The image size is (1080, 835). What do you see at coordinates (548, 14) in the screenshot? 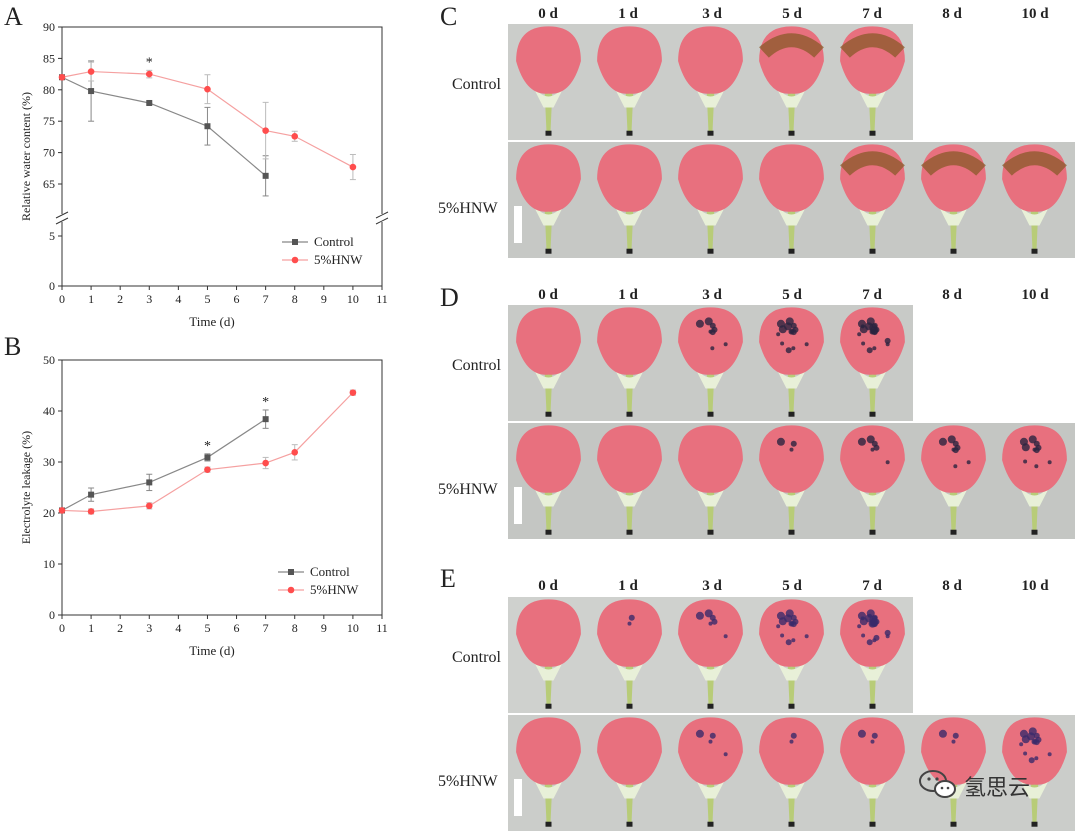
I see `day-label-c-0: 0 d` at bounding box center [548, 14].